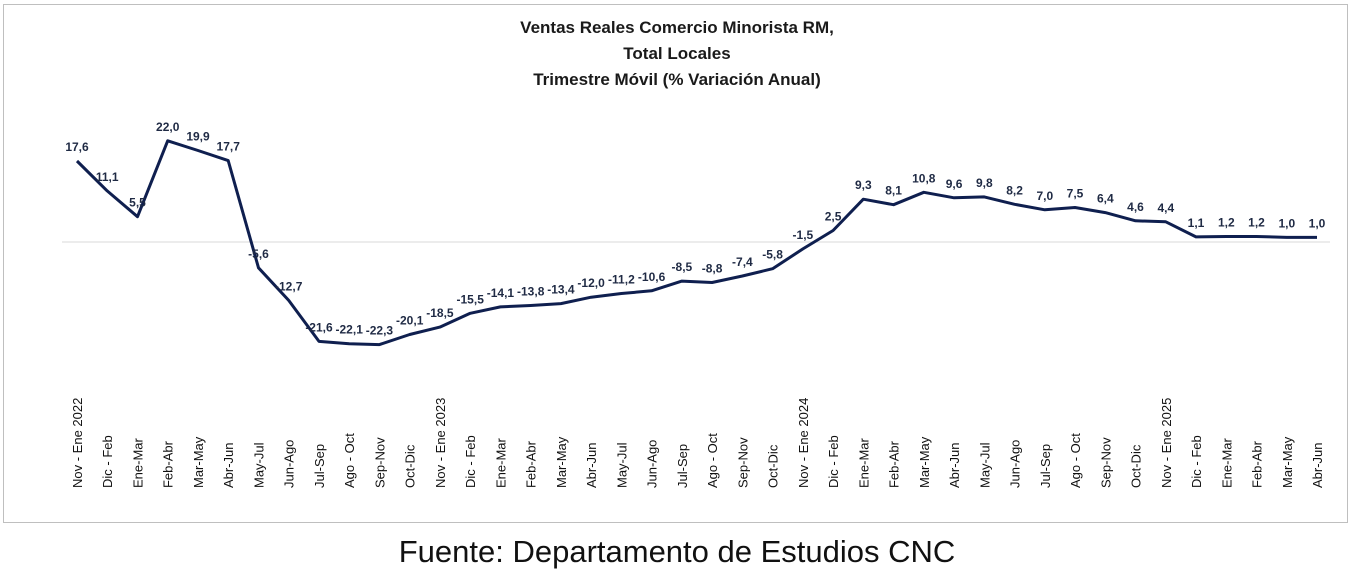  Describe the element at coordinates (677, 27) in the screenshot. I see `chart-title-line-1: Ventas Reales Comercio Minorista RM,` at that location.